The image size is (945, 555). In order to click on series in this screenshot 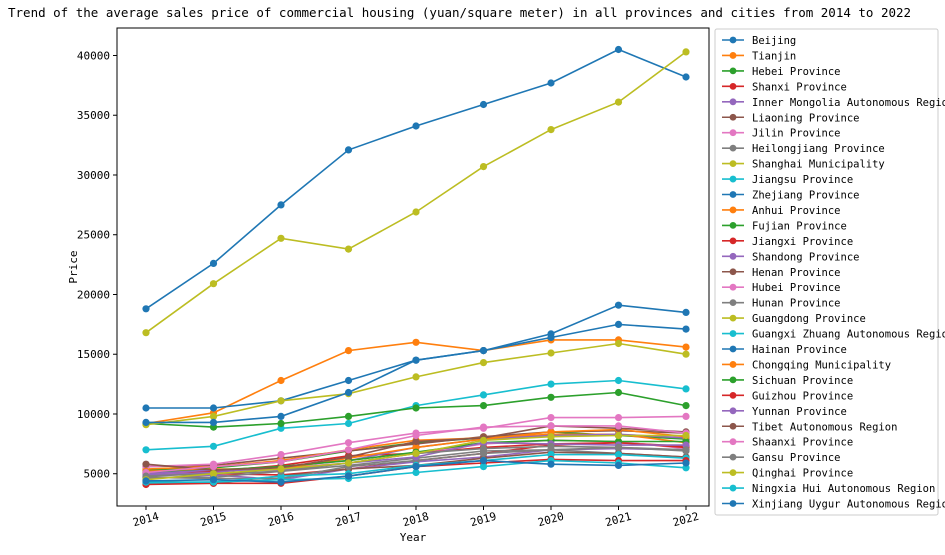, I will do `click(416, 373)`.